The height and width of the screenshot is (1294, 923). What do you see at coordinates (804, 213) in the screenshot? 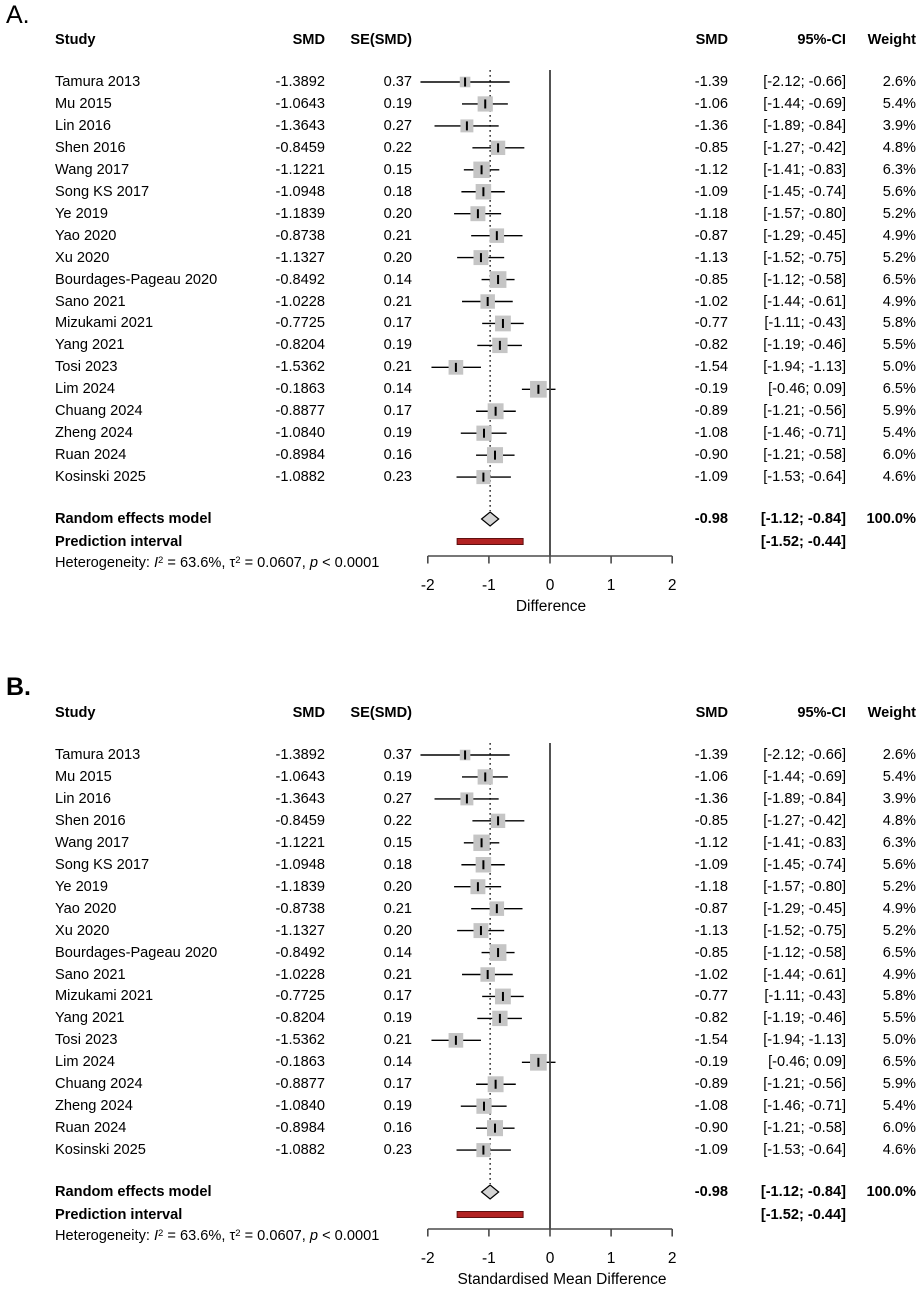
I see `study-ci: [-1.57; -0.80]` at bounding box center [804, 213].